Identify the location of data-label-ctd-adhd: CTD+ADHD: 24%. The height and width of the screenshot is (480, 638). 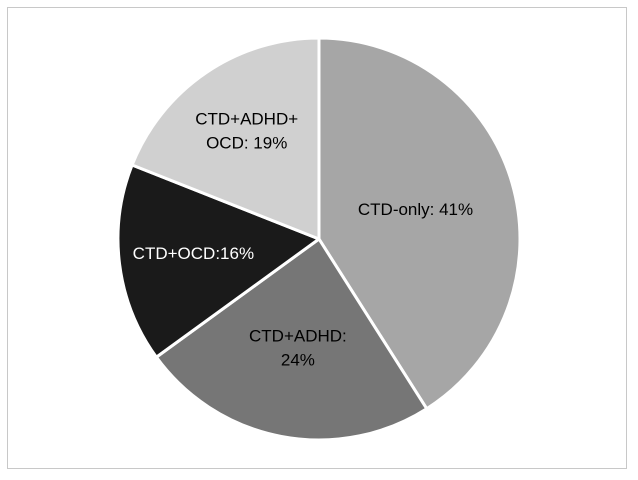
(298, 348).